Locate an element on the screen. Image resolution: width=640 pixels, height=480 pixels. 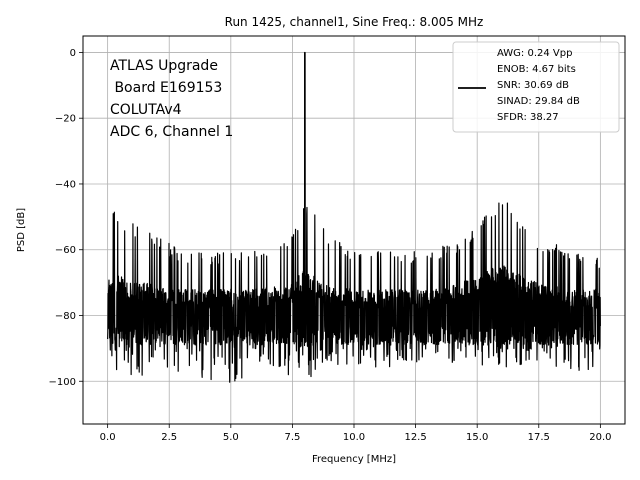
x-tick-label: 2.5 is located at coordinates (169, 437).